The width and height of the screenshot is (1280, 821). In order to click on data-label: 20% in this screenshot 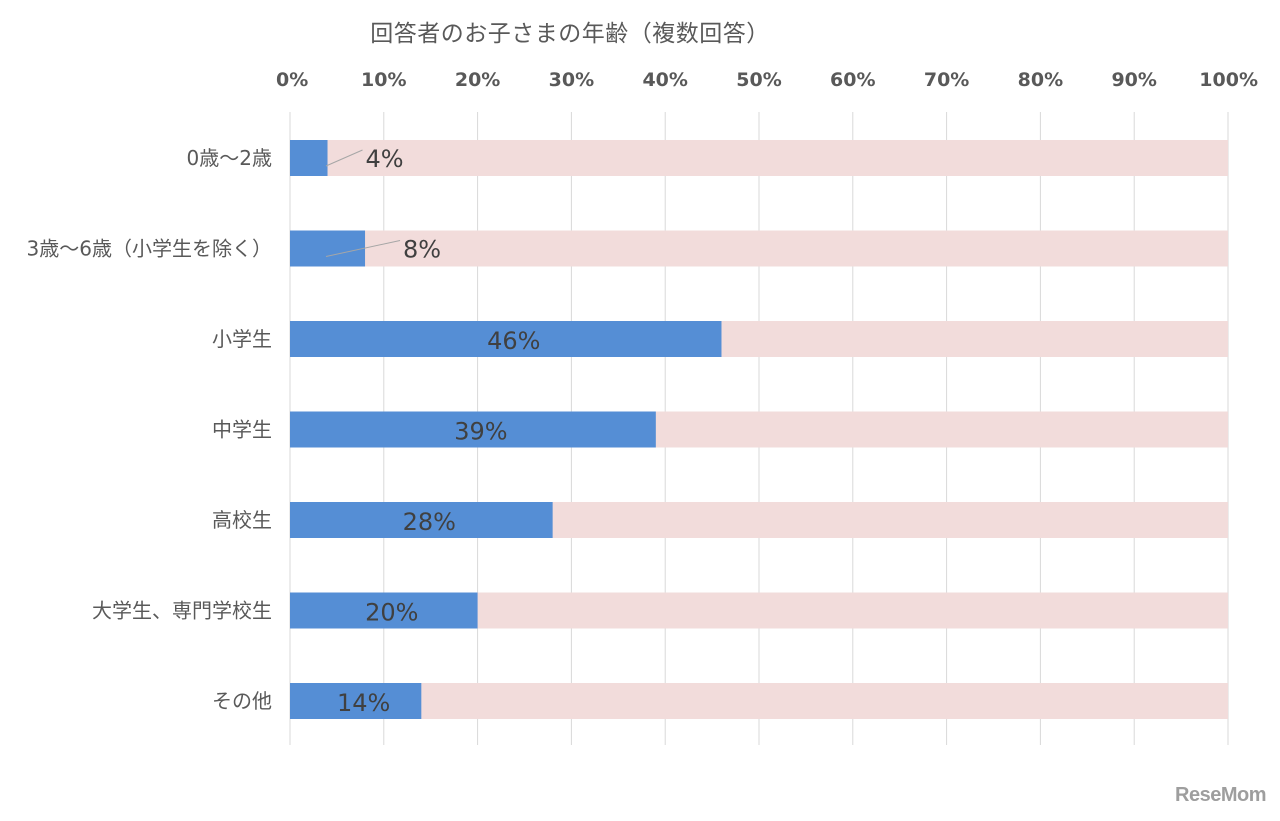, I will do `click(391, 613)`.